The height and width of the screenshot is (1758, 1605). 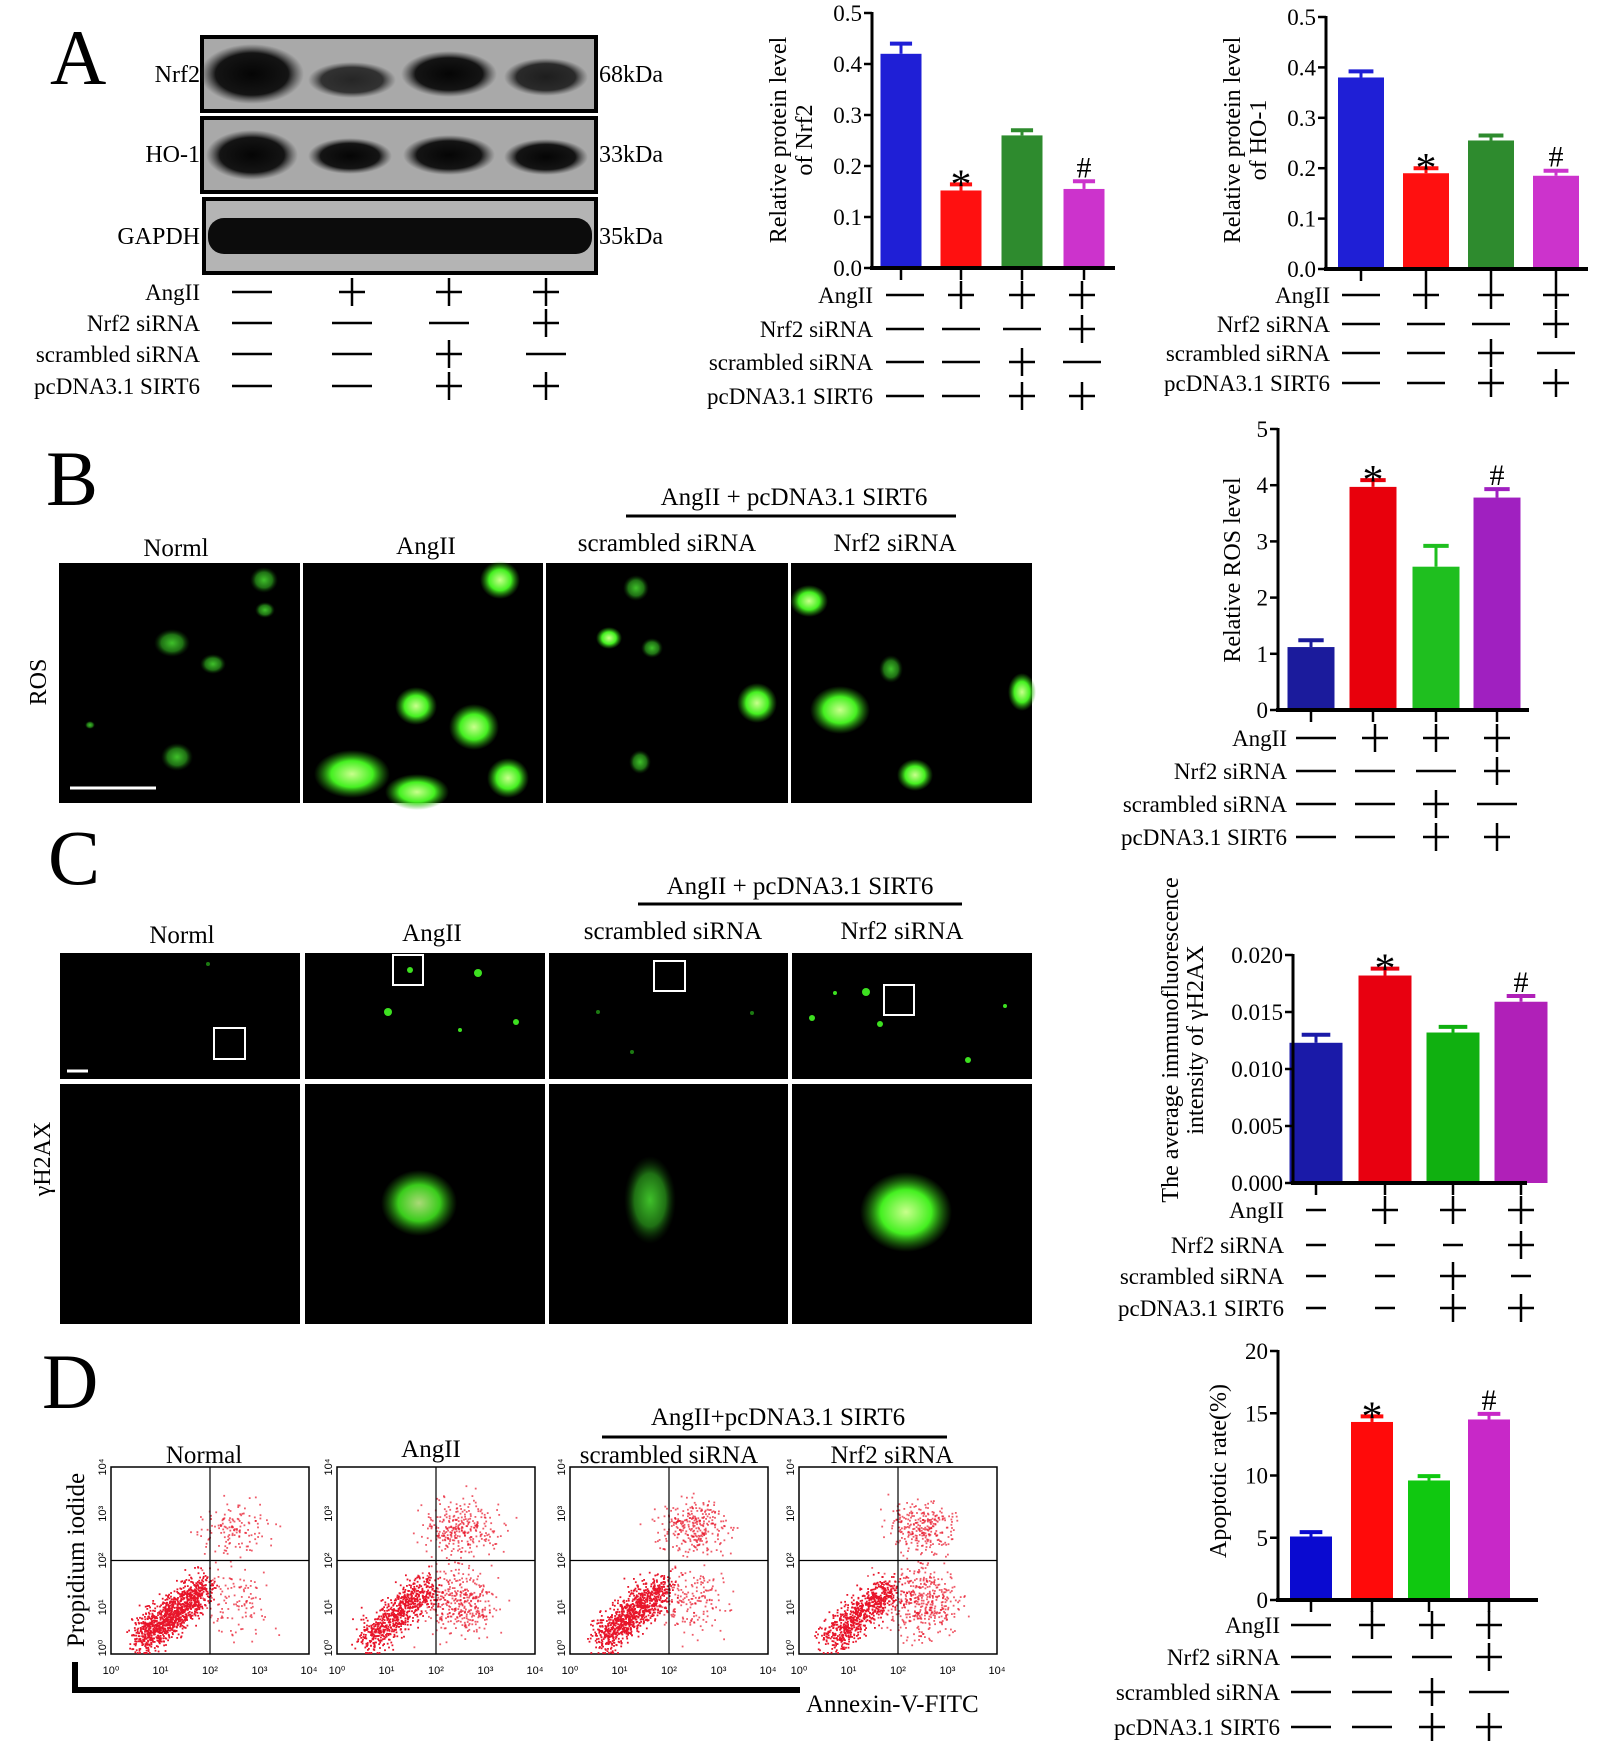 What do you see at coordinates (431, 1449) in the screenshot?
I see `panel-d-col-angii: AngII` at bounding box center [431, 1449].